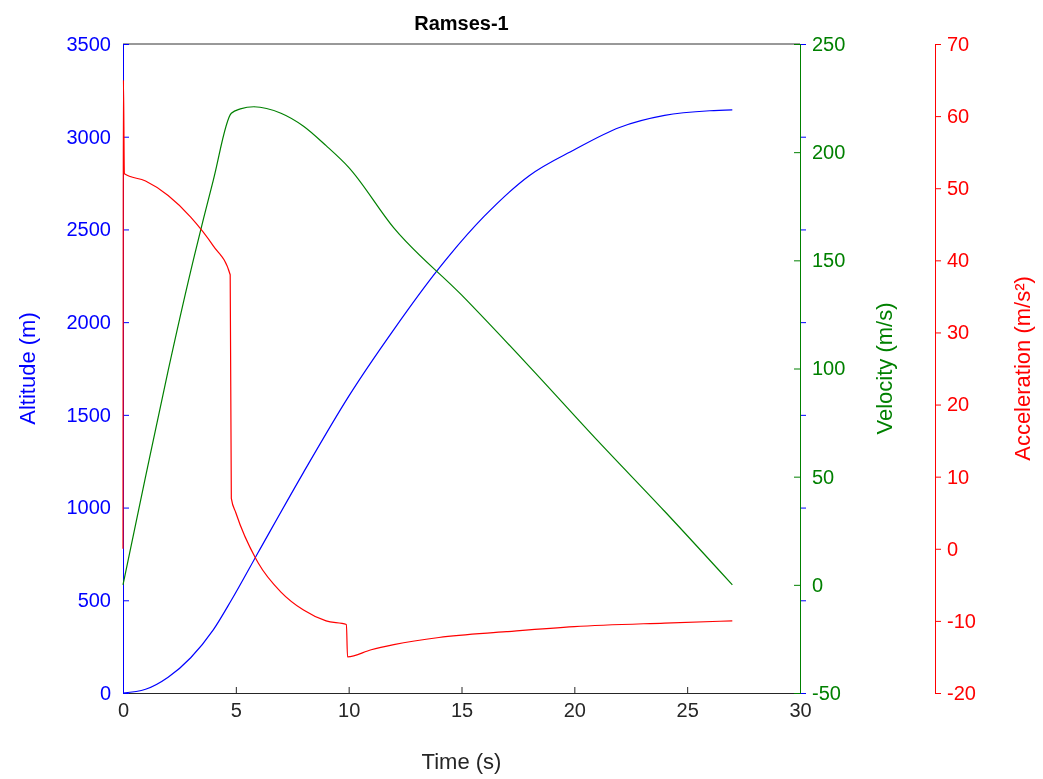 This screenshot has width=1043, height=779. What do you see at coordinates (1022, 368) in the screenshot?
I see `y3-axis-title: Acceleration (m/s²)` at bounding box center [1022, 368].